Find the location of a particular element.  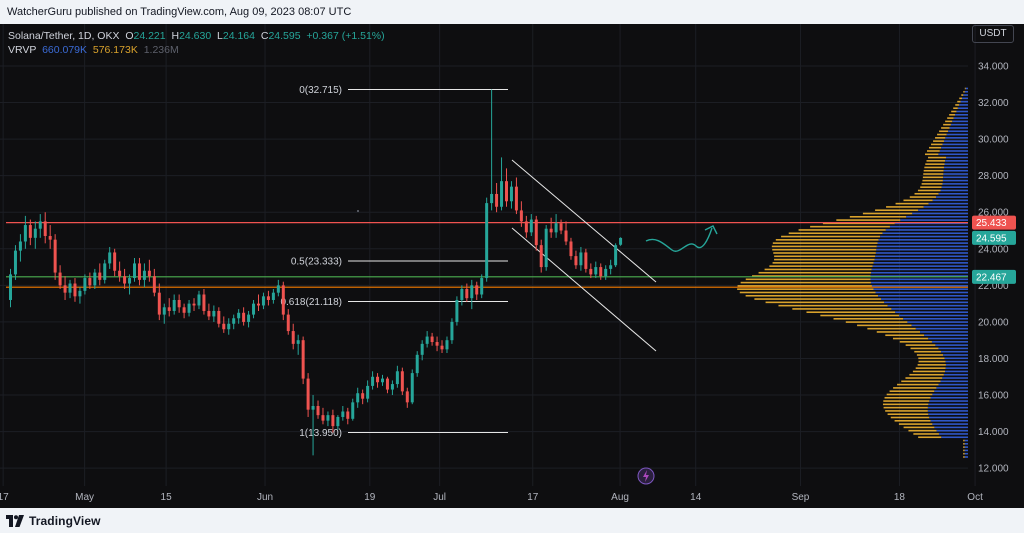

fib-level-label: 0.618(21.118) is located at coordinates (311, 302).